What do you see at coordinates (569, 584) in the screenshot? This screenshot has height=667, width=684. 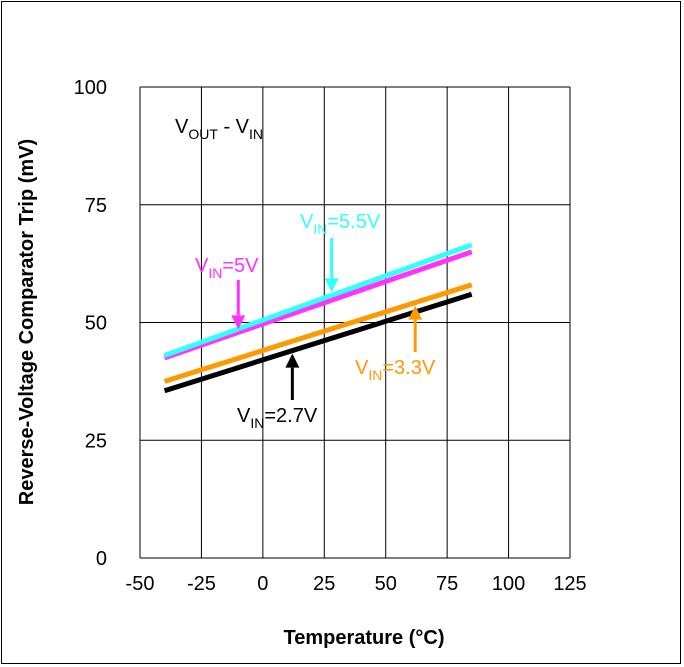 I see `x-tick-label: 125` at bounding box center [569, 584].